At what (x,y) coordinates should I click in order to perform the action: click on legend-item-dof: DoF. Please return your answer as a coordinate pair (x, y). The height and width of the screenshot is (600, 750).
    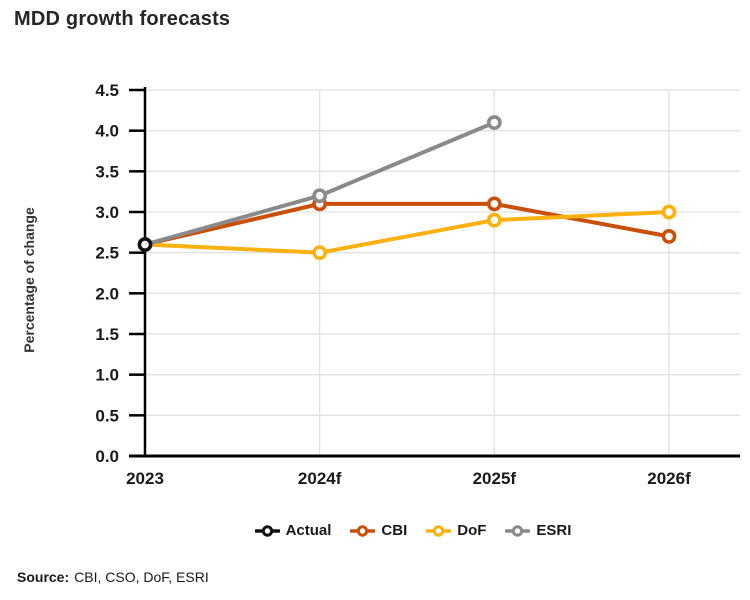
    Looking at the image, I should click on (456, 530).